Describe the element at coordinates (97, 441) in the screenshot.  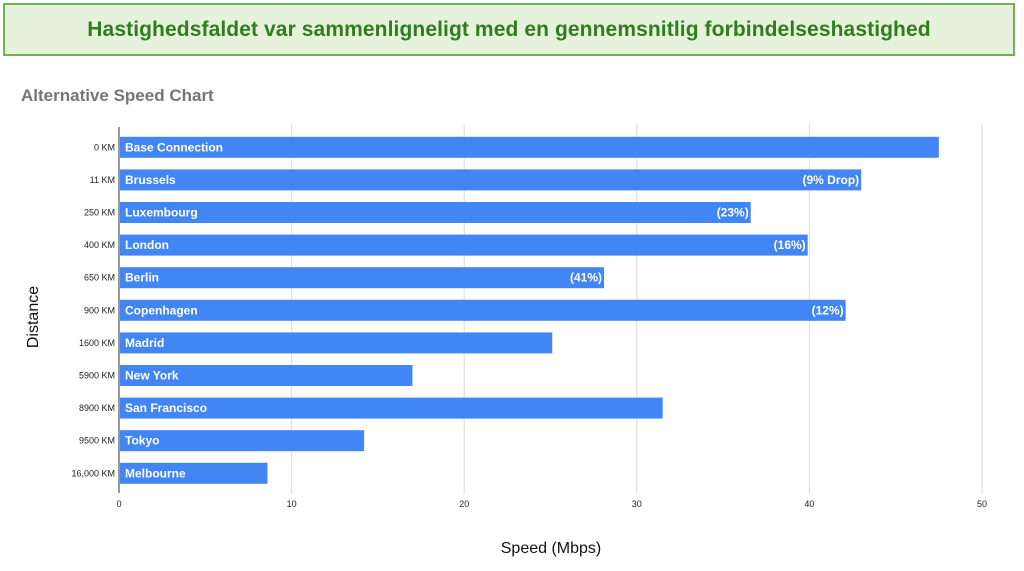
I see `y-tick-label: 9500 KM` at that location.